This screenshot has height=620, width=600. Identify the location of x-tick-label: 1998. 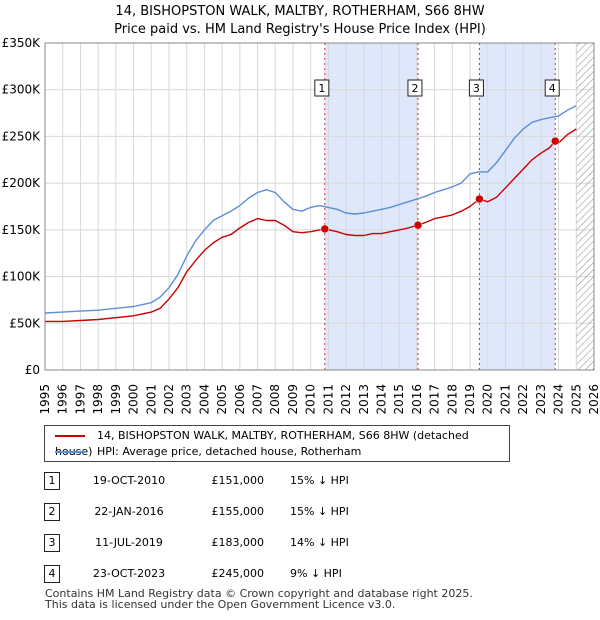
(98, 399).